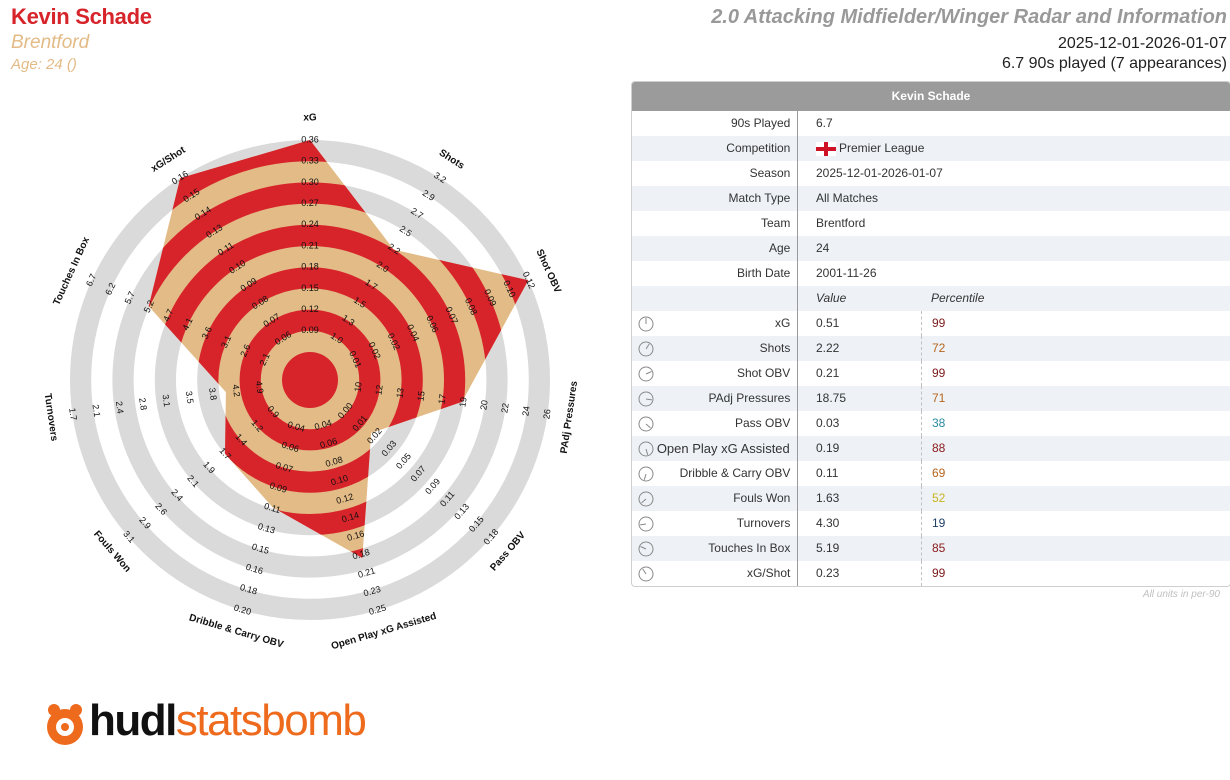  I want to click on player-name: Kevin Schade, so click(81, 16).